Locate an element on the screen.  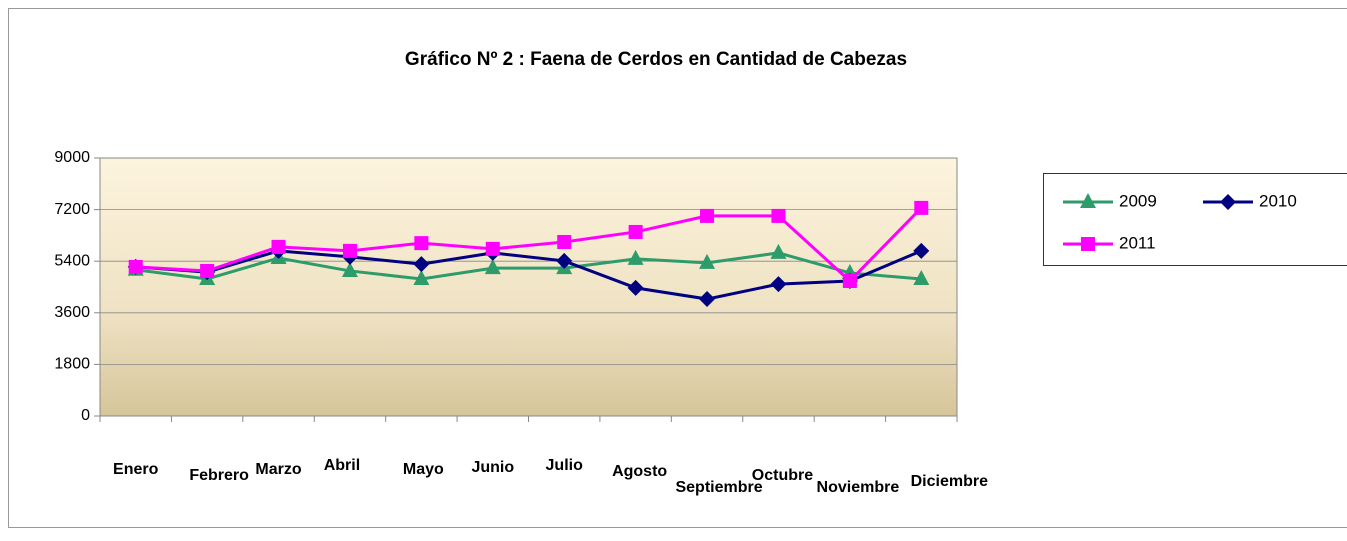
y-tick-label: 9000 is located at coordinates (72, 157).